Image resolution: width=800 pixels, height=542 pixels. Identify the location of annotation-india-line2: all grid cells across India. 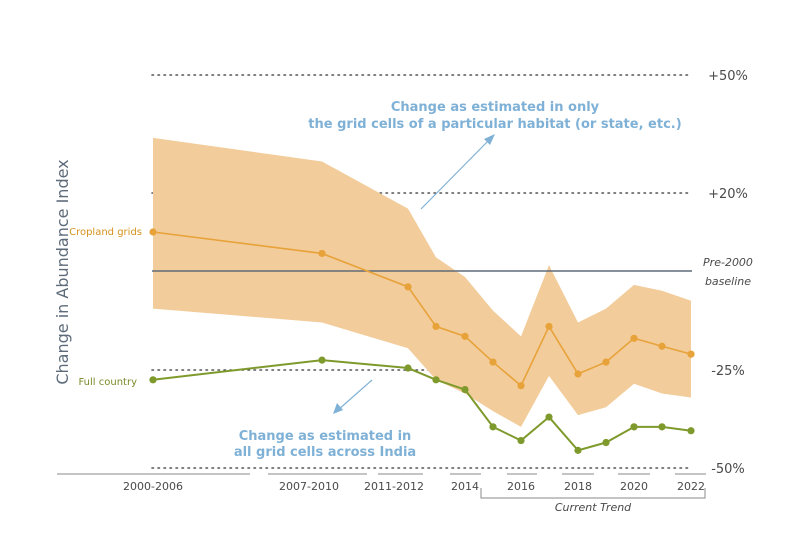
(325, 452).